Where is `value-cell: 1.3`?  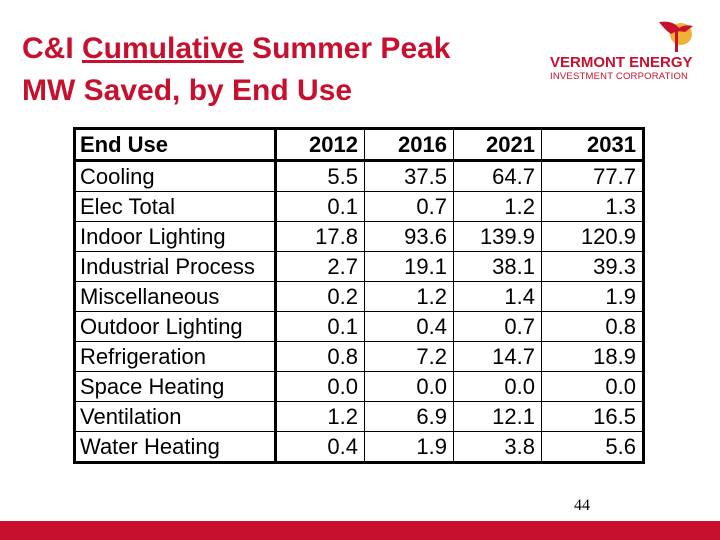
value-cell: 1.3 is located at coordinates (592, 206).